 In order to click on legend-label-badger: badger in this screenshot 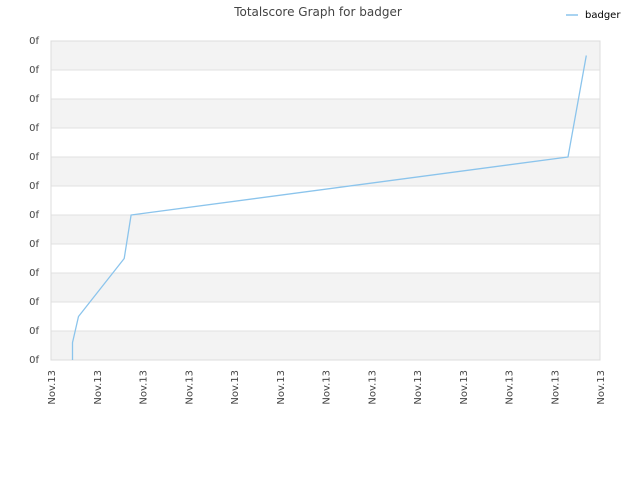, I will do `click(603, 15)`.